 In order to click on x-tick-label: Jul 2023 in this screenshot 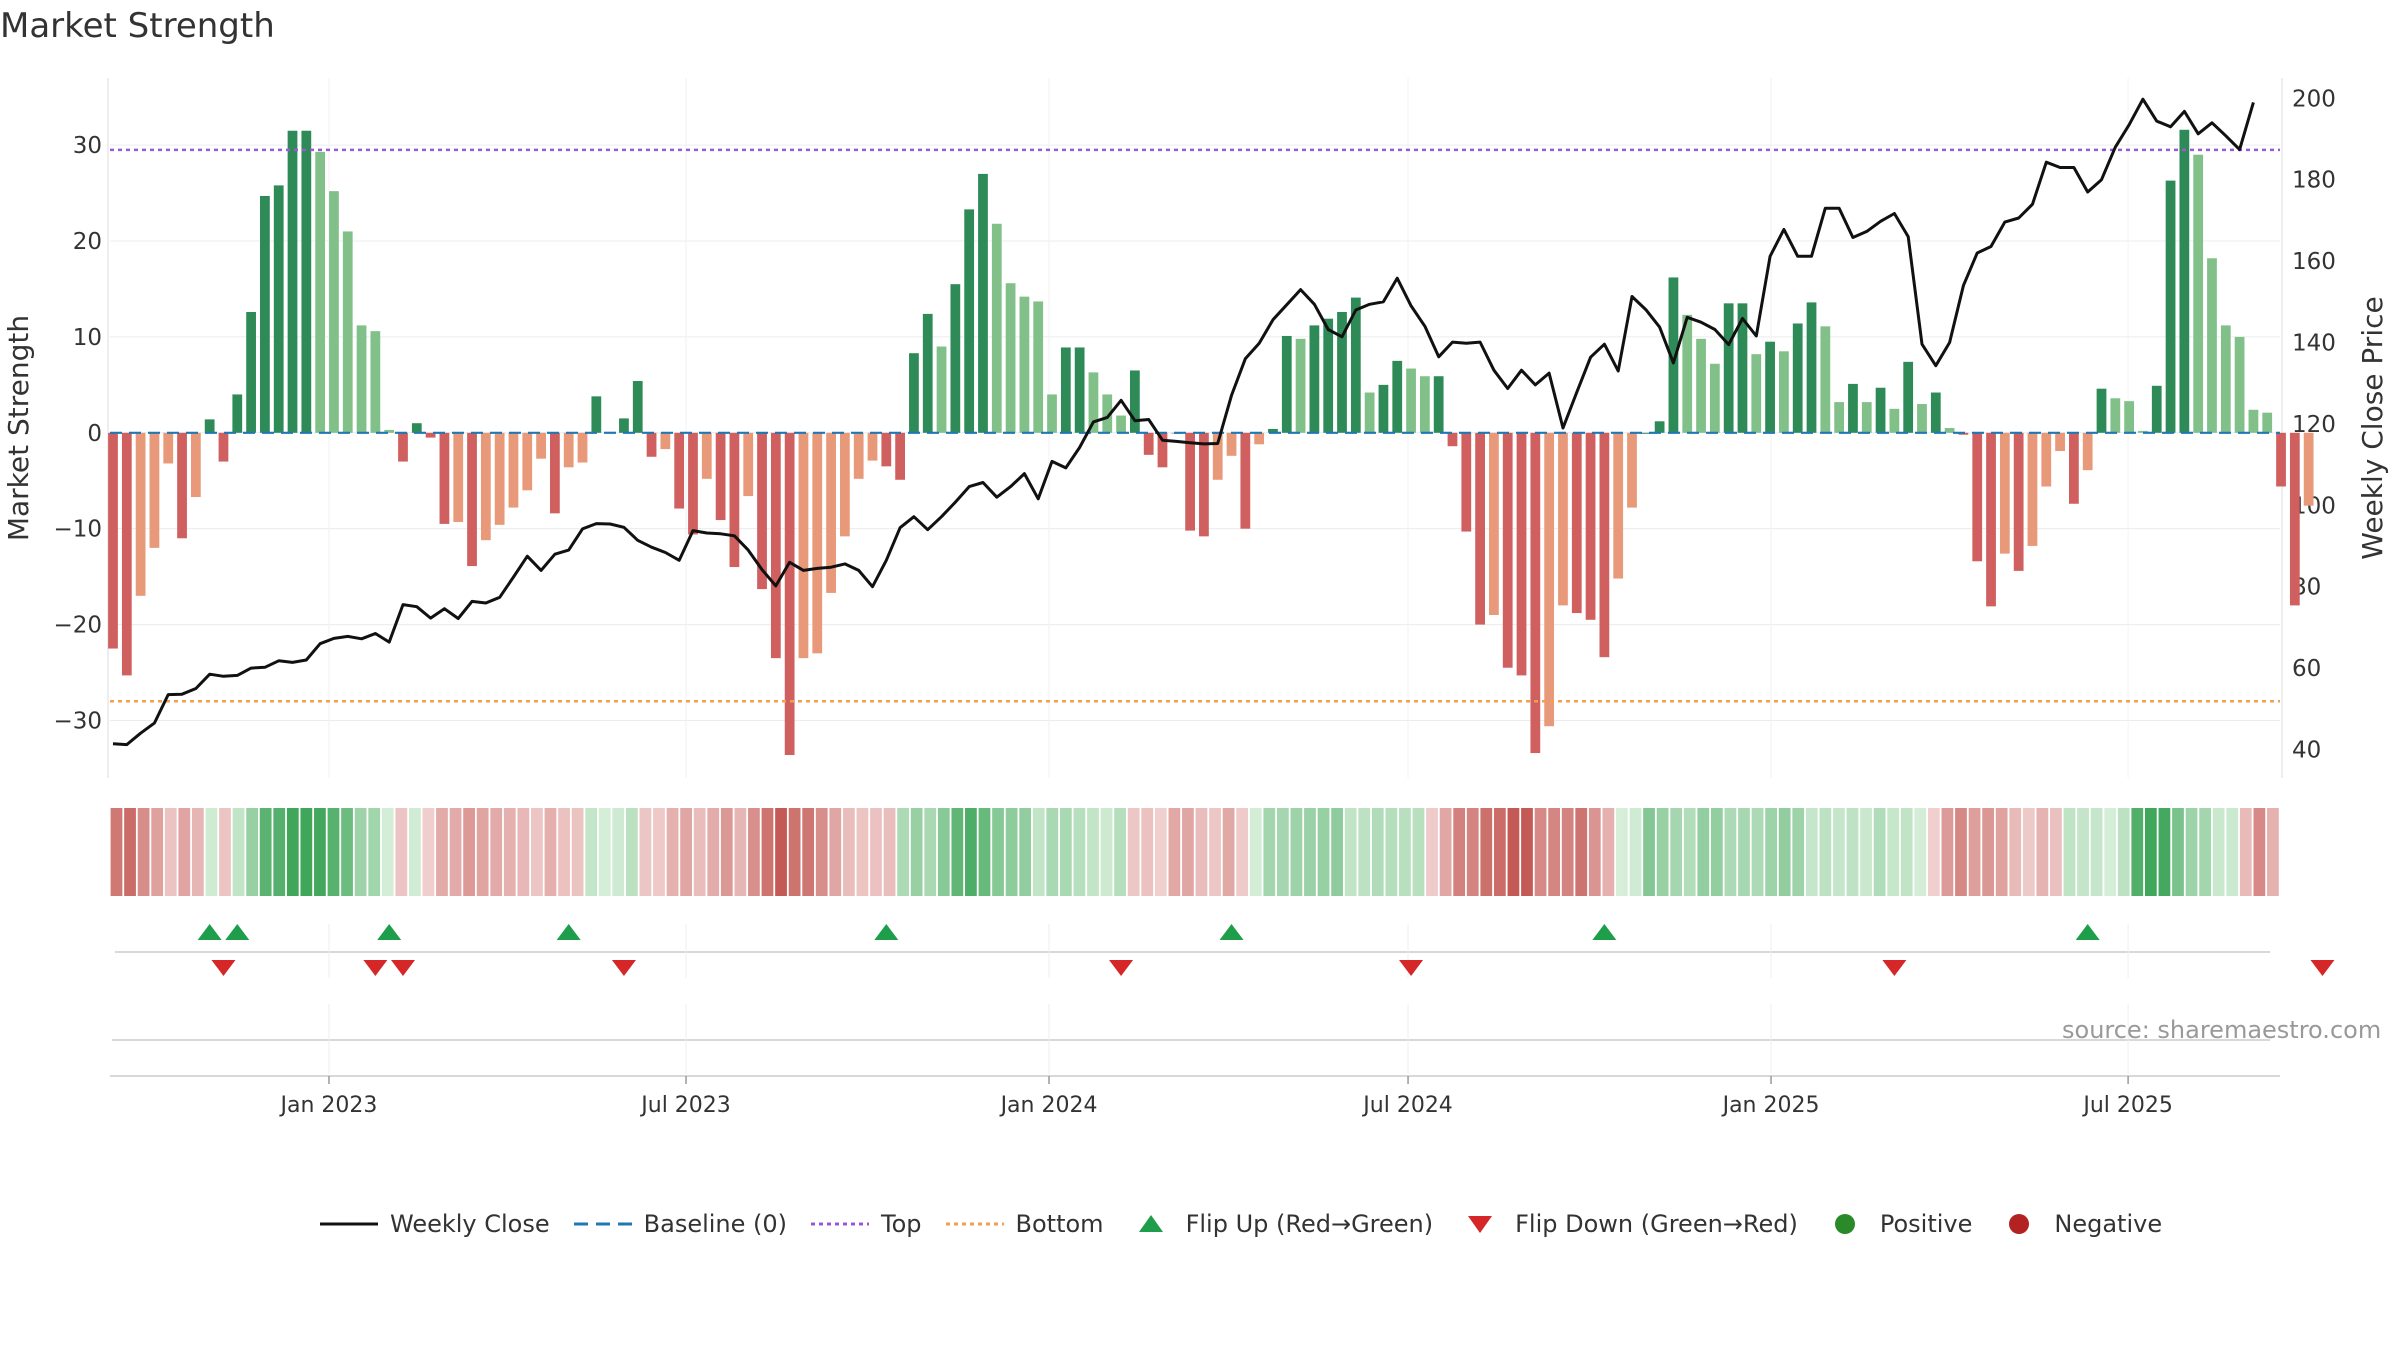, I will do `click(685, 1105)`.